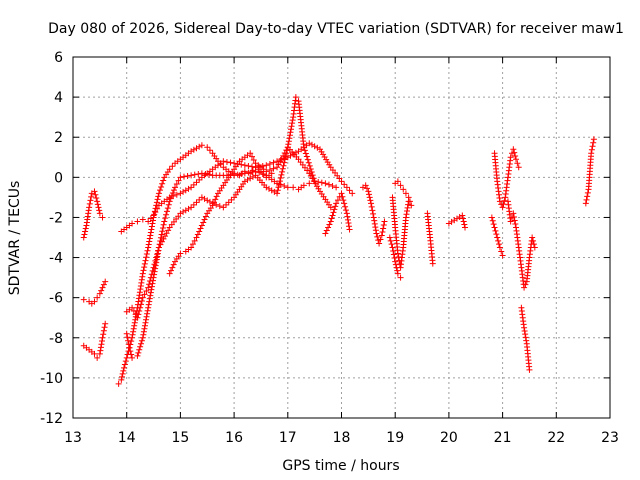  I want to click on series-sat-b, so click(94, 292).